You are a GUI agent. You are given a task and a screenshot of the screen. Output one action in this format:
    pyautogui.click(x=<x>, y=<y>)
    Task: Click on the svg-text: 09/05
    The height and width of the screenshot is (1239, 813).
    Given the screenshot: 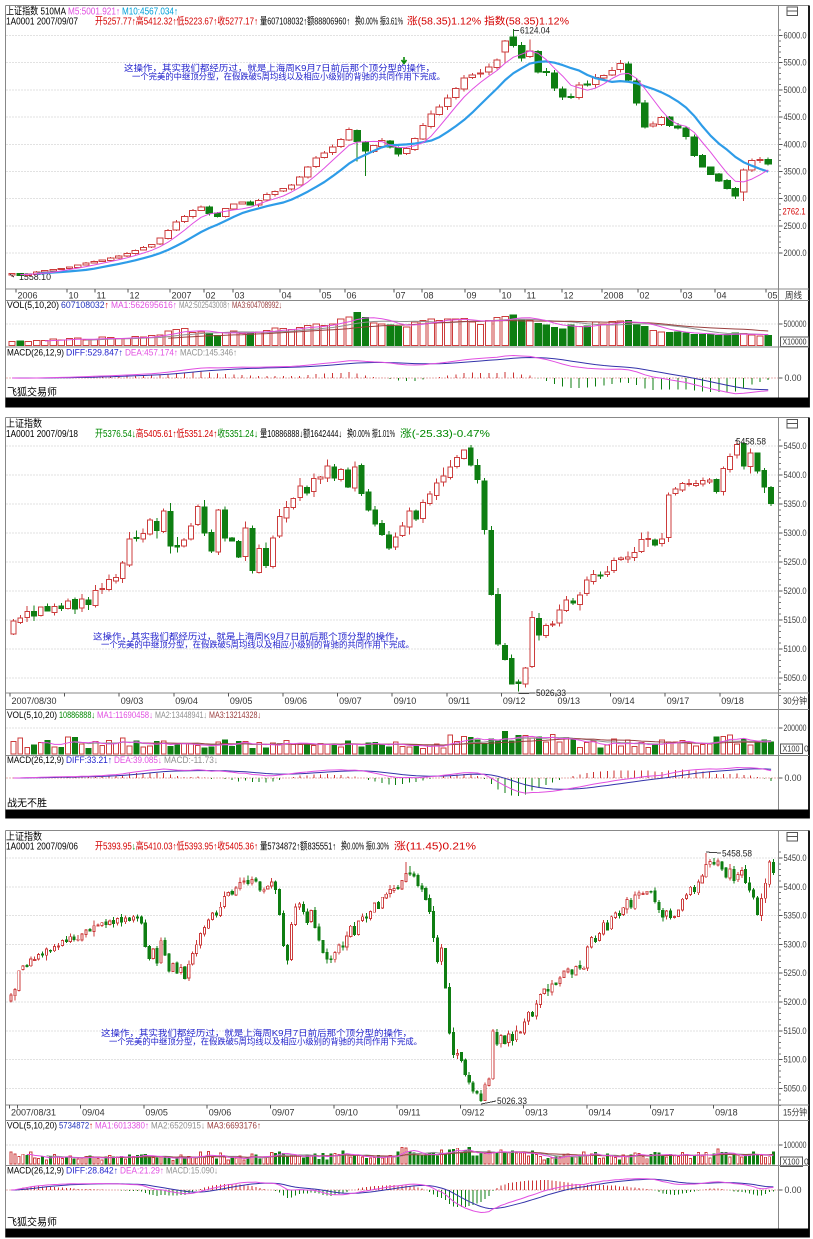 What is the action you would take?
    pyautogui.click(x=156, y=1113)
    